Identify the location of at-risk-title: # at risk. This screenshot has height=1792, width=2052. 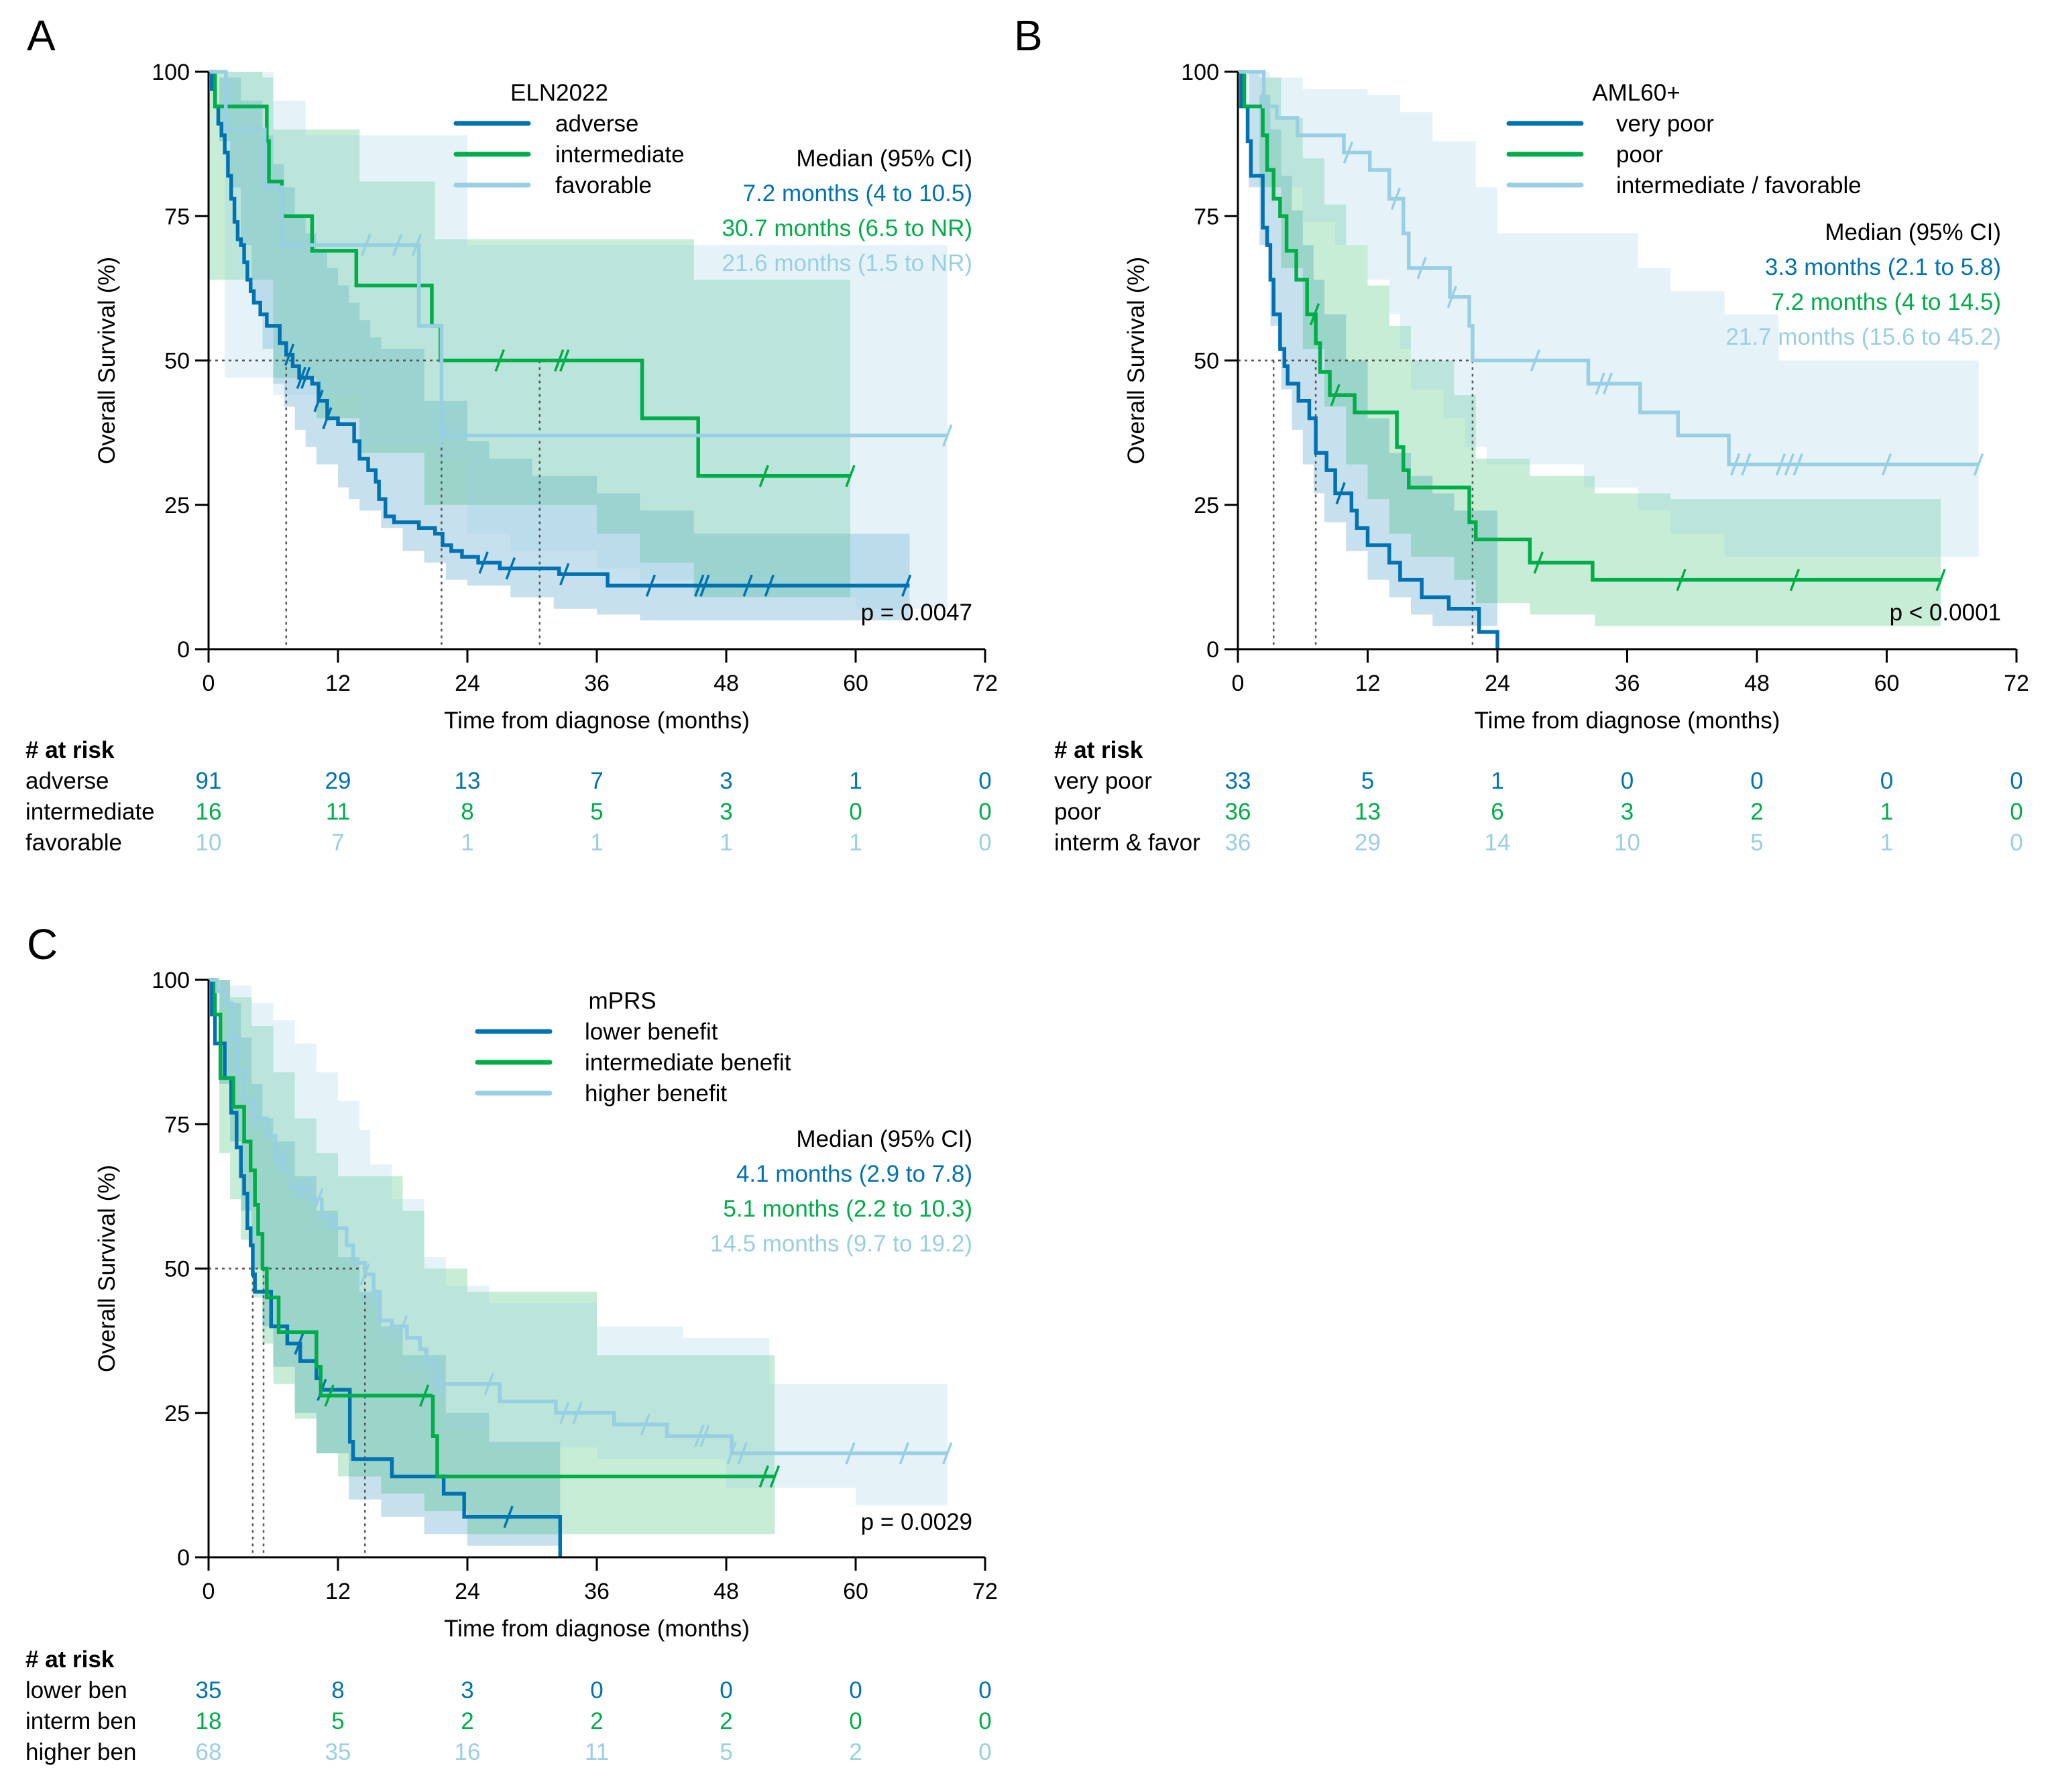
(1098, 750).